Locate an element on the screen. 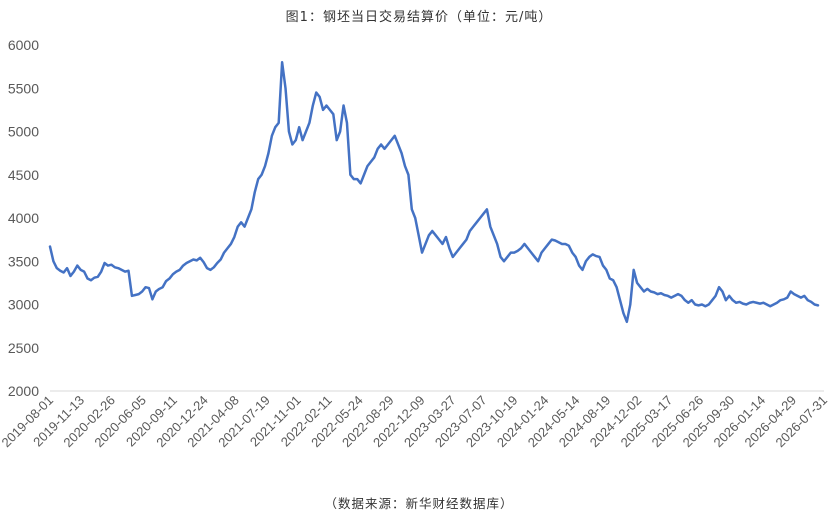 This screenshot has width=838, height=519. y-tick-label: 2000 is located at coordinates (23, 391).